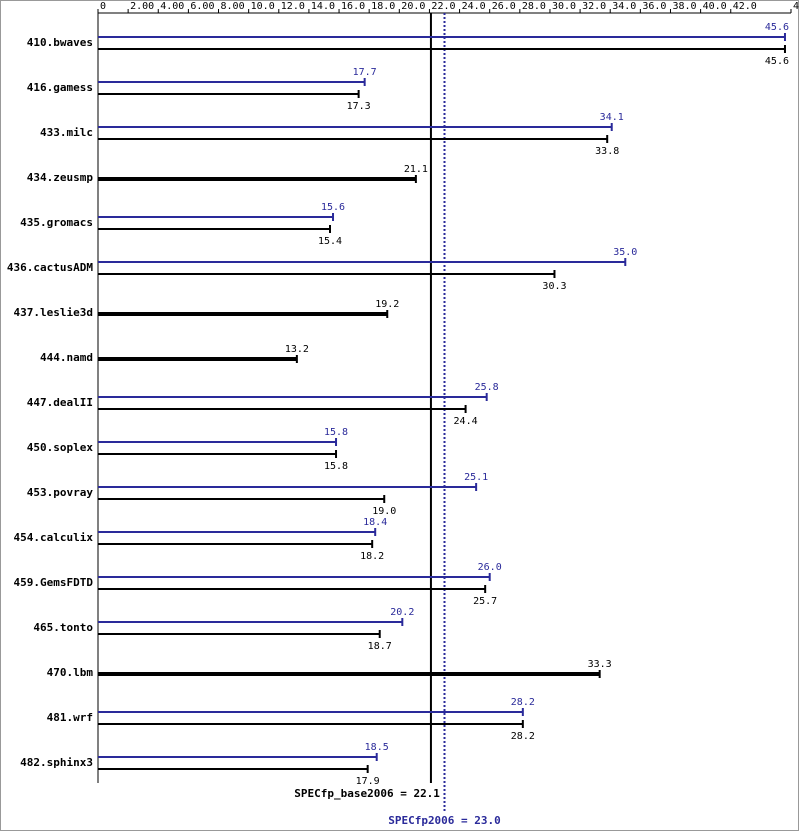 This screenshot has width=799, height=831. What do you see at coordinates (715, 6) in the screenshot?
I see `x-tick-label: 40.0` at bounding box center [715, 6].